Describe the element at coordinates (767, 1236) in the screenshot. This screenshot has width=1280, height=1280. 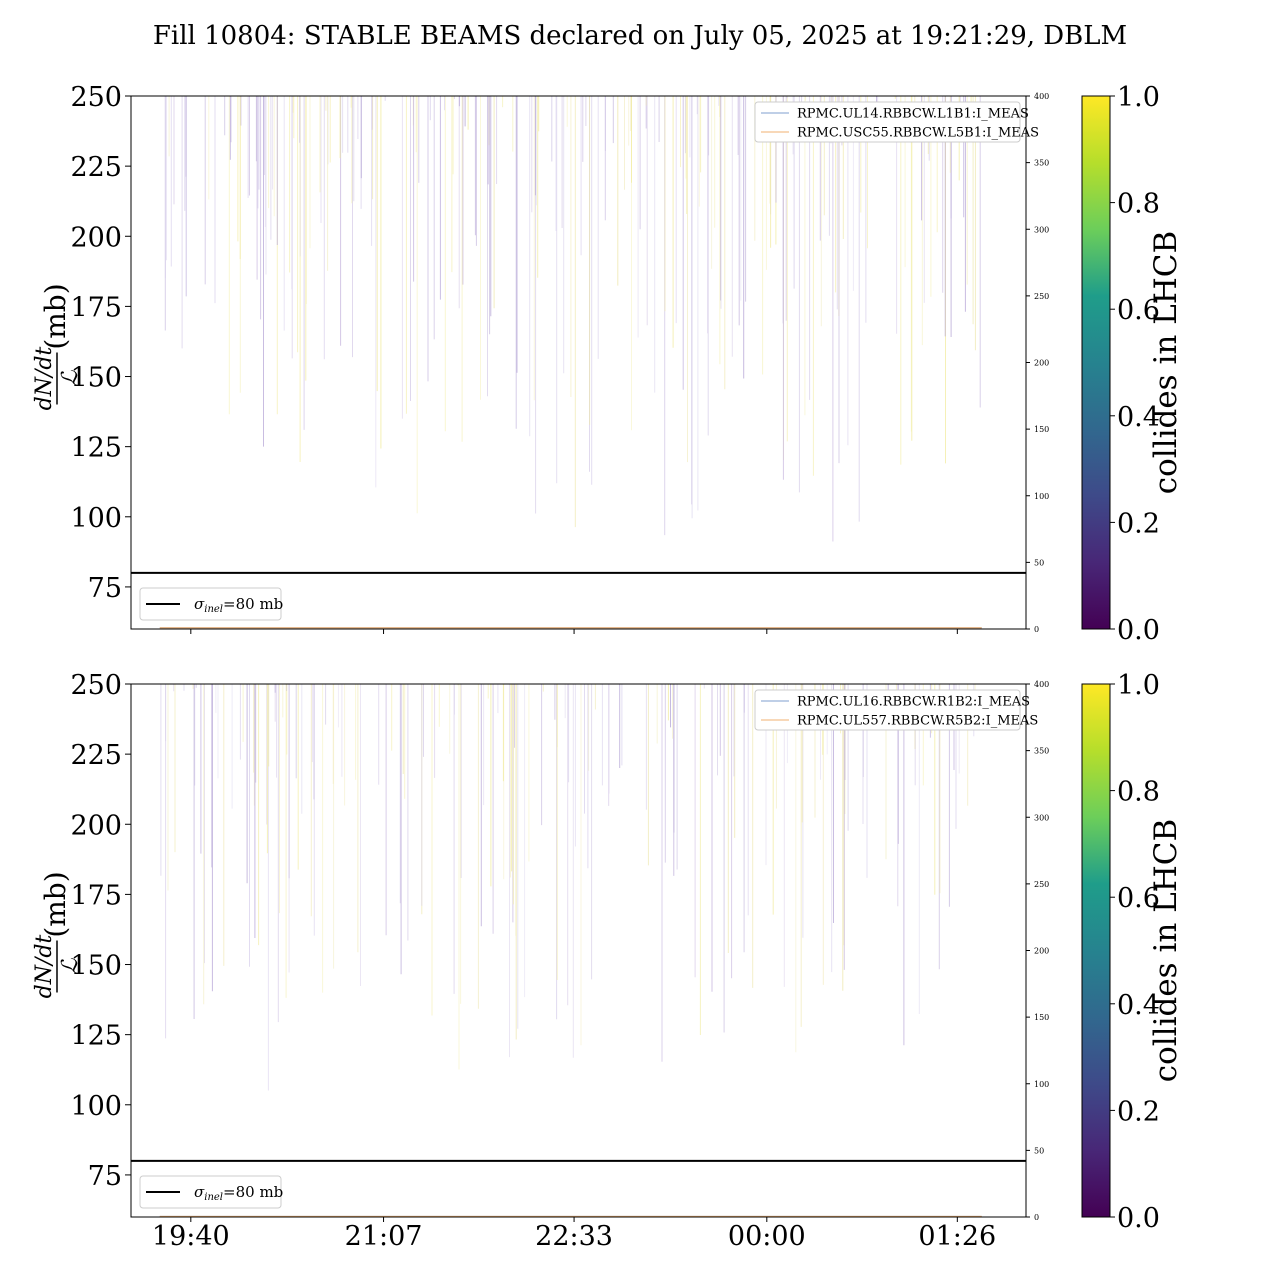
I see `x-tick-label: 00:00` at that location.